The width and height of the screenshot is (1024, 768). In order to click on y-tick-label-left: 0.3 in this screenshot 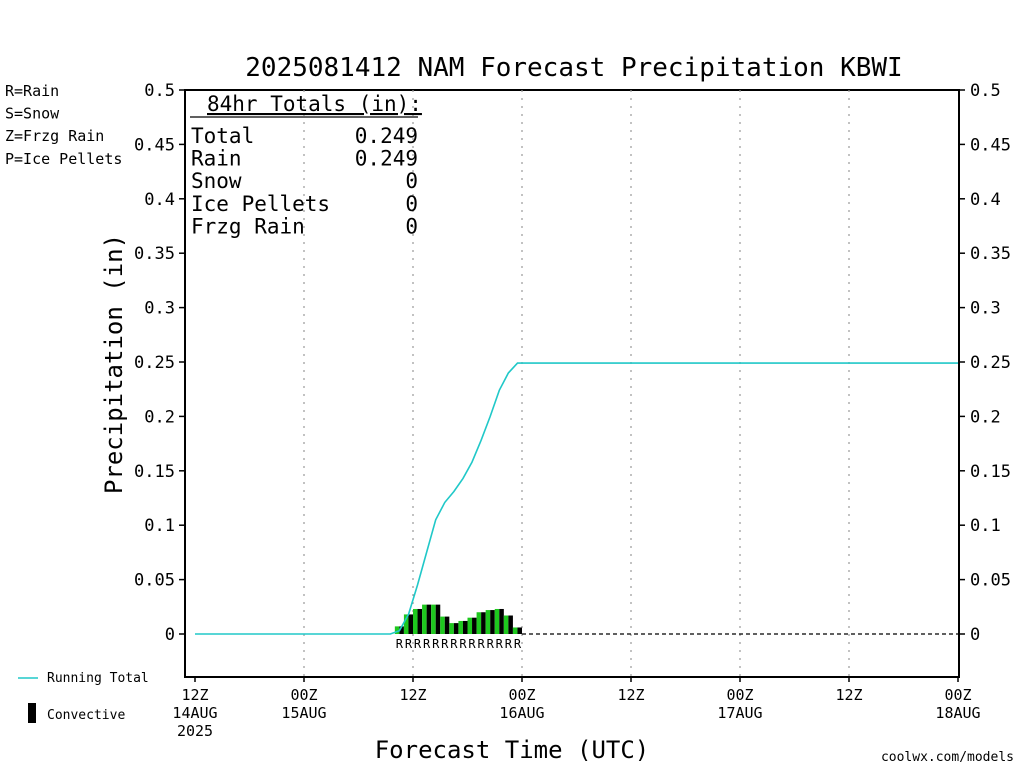, I will do `click(159, 309)`.